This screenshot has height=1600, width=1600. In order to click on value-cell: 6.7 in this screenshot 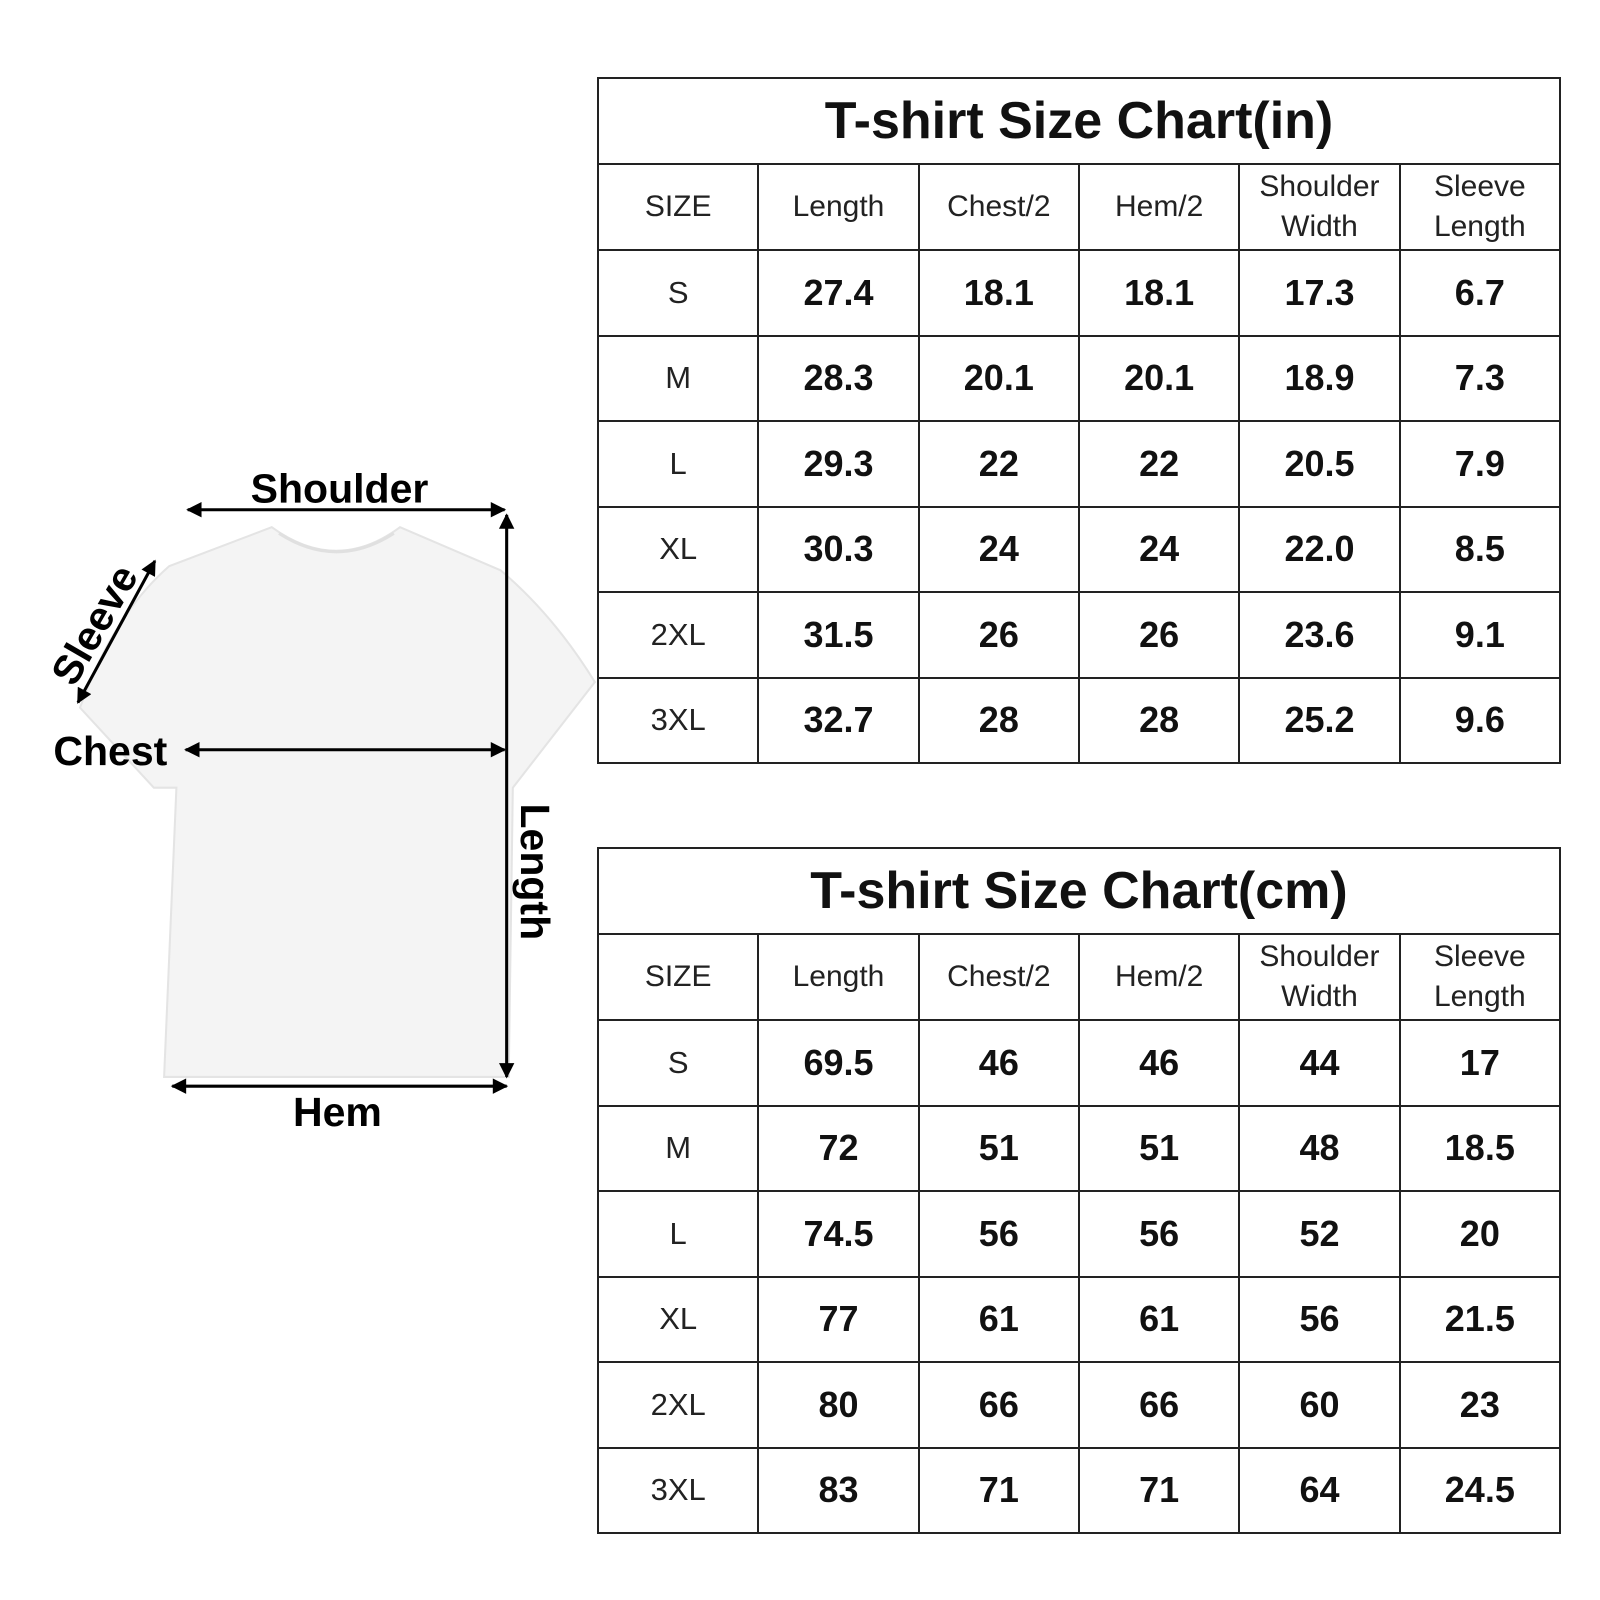, I will do `click(1480, 293)`.